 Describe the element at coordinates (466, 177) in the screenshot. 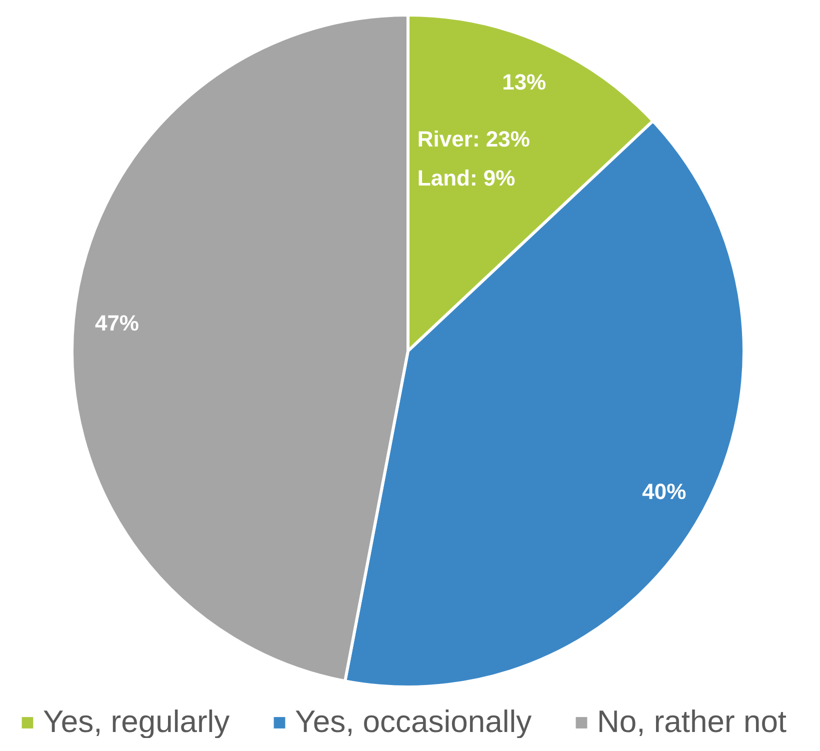

I see `text: Land: 9%` at that location.